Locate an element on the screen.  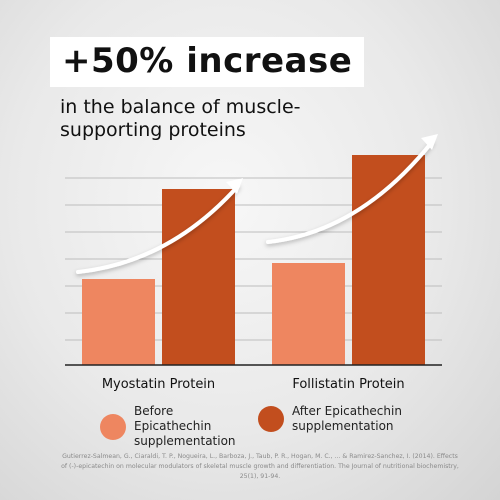
headline: +50% increase is located at coordinates (207, 61).